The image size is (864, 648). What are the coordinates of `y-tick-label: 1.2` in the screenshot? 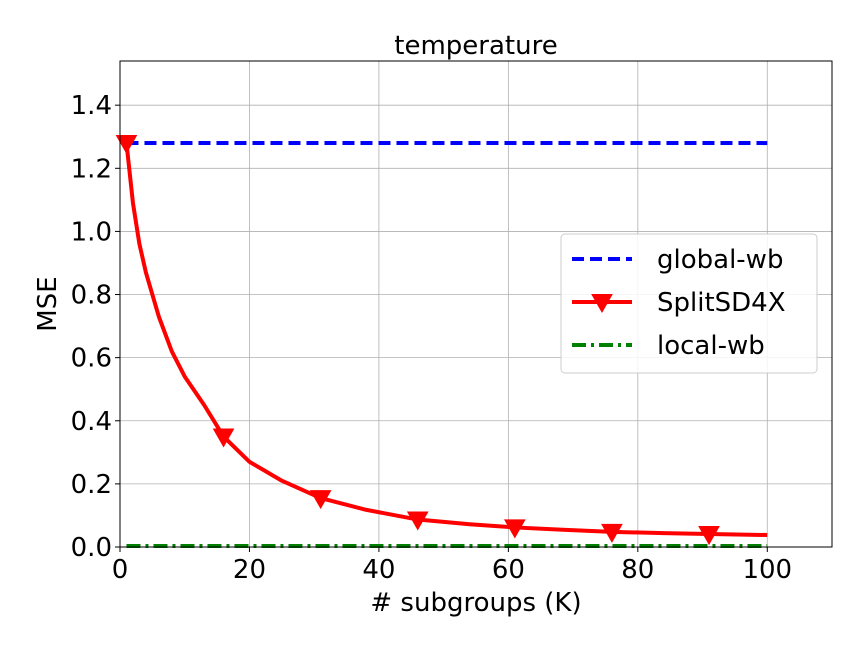 It's located at (91, 169).